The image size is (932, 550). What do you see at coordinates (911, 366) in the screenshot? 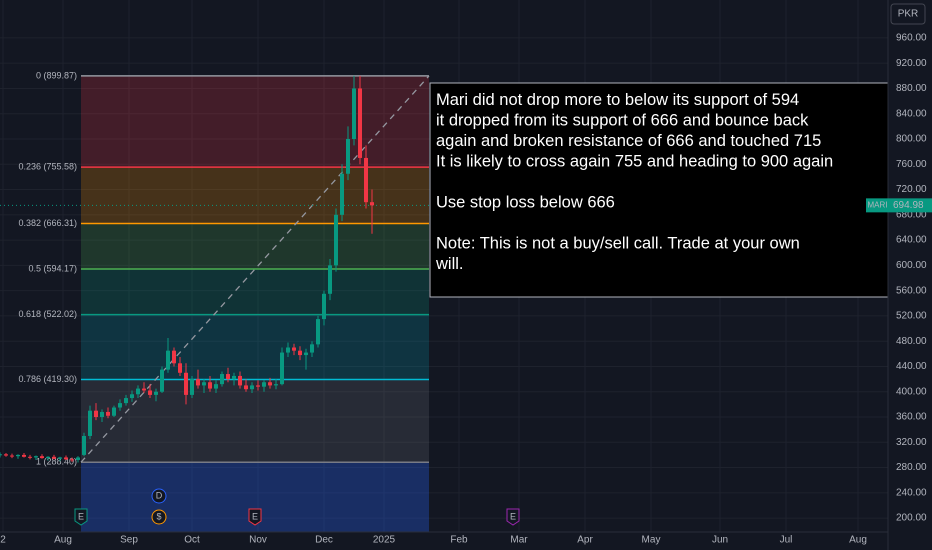
I see `y-tick-label: 440.00` at bounding box center [911, 366].